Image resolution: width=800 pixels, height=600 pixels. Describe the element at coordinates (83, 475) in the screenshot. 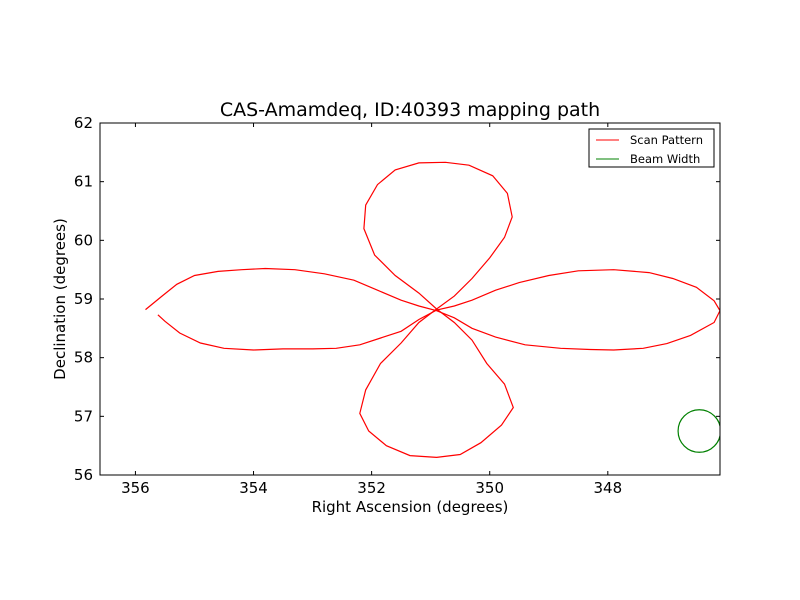

I see `y-tick-label: 56` at that location.